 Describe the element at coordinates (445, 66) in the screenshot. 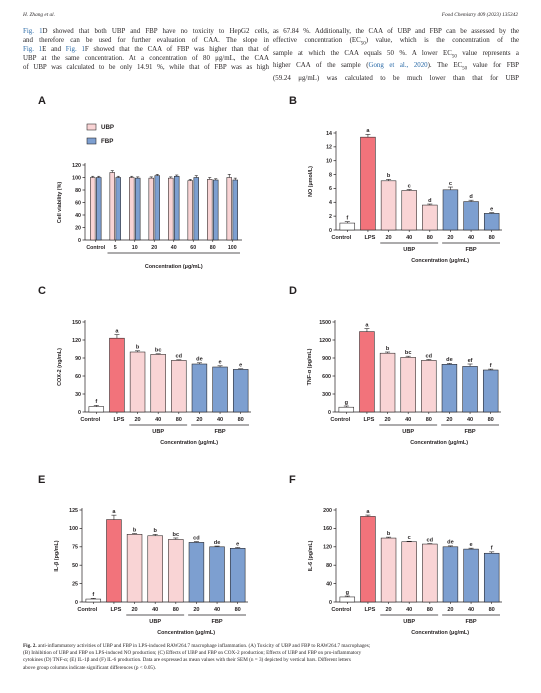

I see `text-run: ). The EC` at that location.